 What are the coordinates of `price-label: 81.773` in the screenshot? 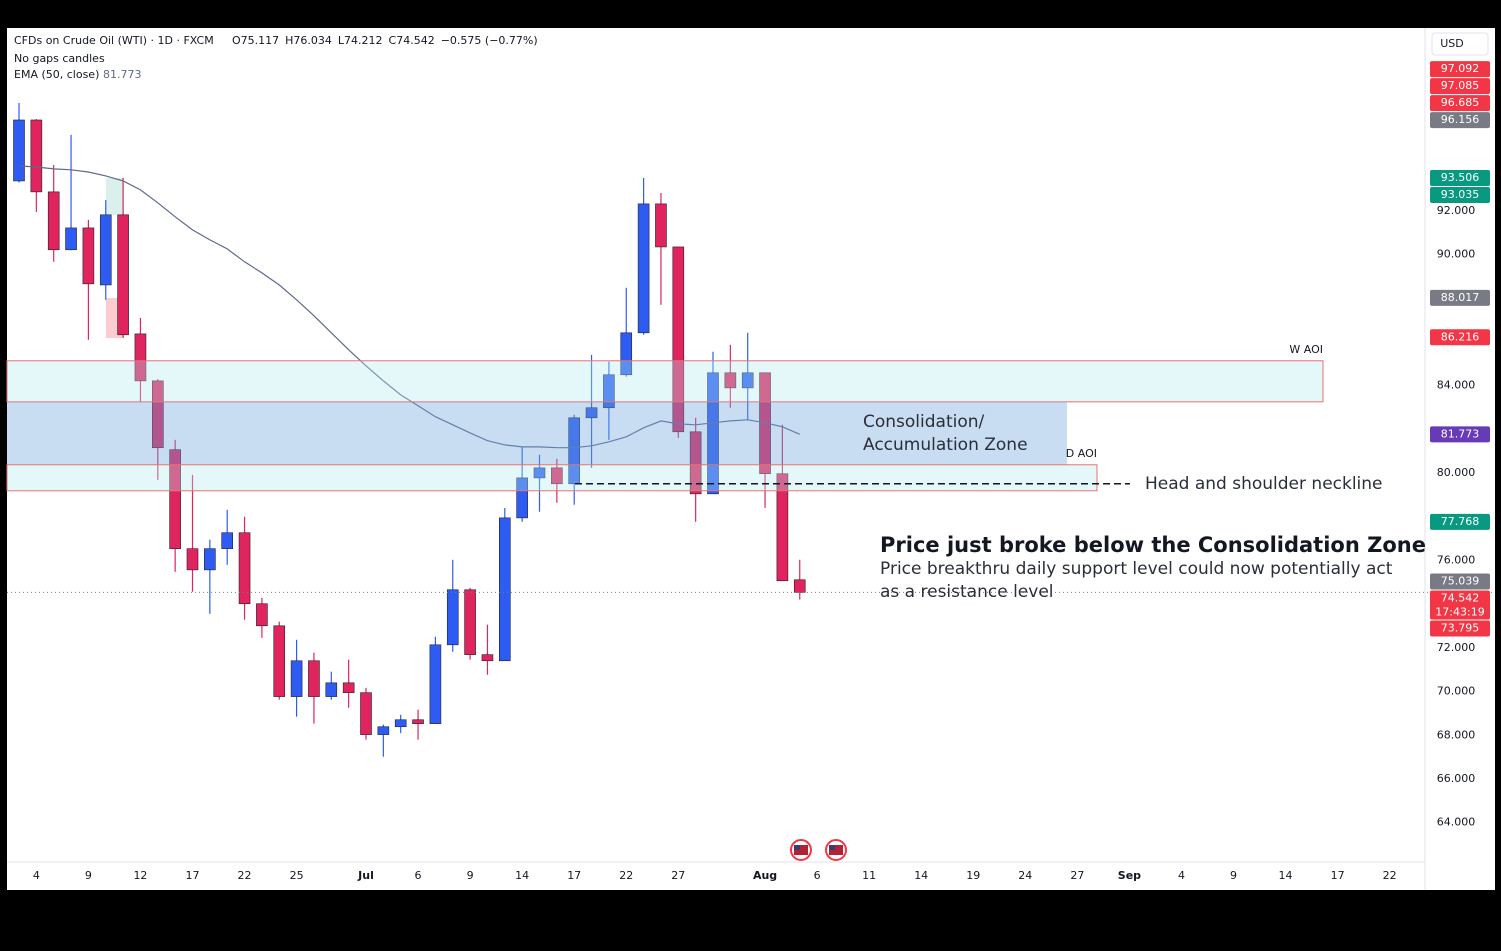 It's located at (1460, 433).